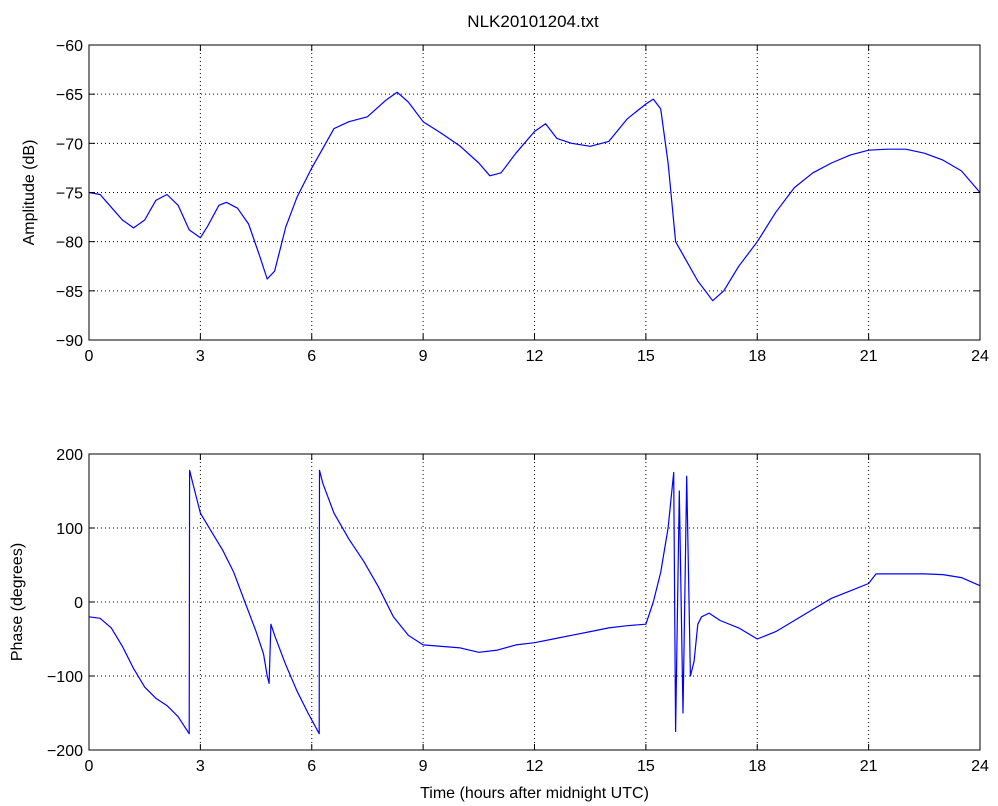 The image size is (998, 806). Describe the element at coordinates (69, 292) in the screenshot. I see `y-tick-label: −85` at that location.